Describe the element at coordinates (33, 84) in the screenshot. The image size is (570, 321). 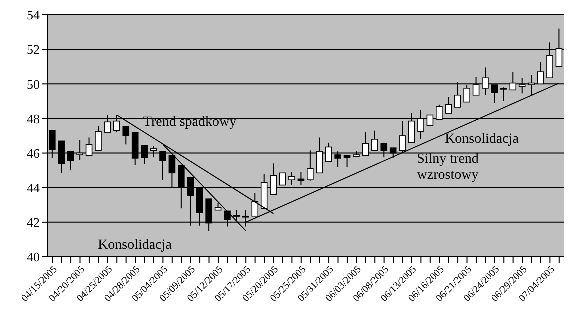
I see `y-tick-label: 50` at that location.